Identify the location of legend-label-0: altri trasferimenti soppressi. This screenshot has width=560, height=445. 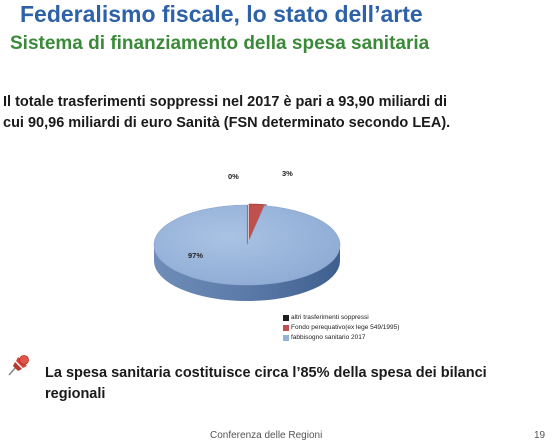
(330, 317).